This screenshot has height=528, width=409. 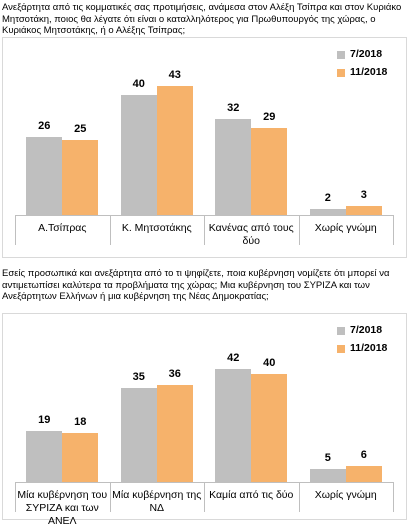 What do you see at coordinates (174, 373) in the screenshot?
I see `value-label: 36` at bounding box center [174, 373].